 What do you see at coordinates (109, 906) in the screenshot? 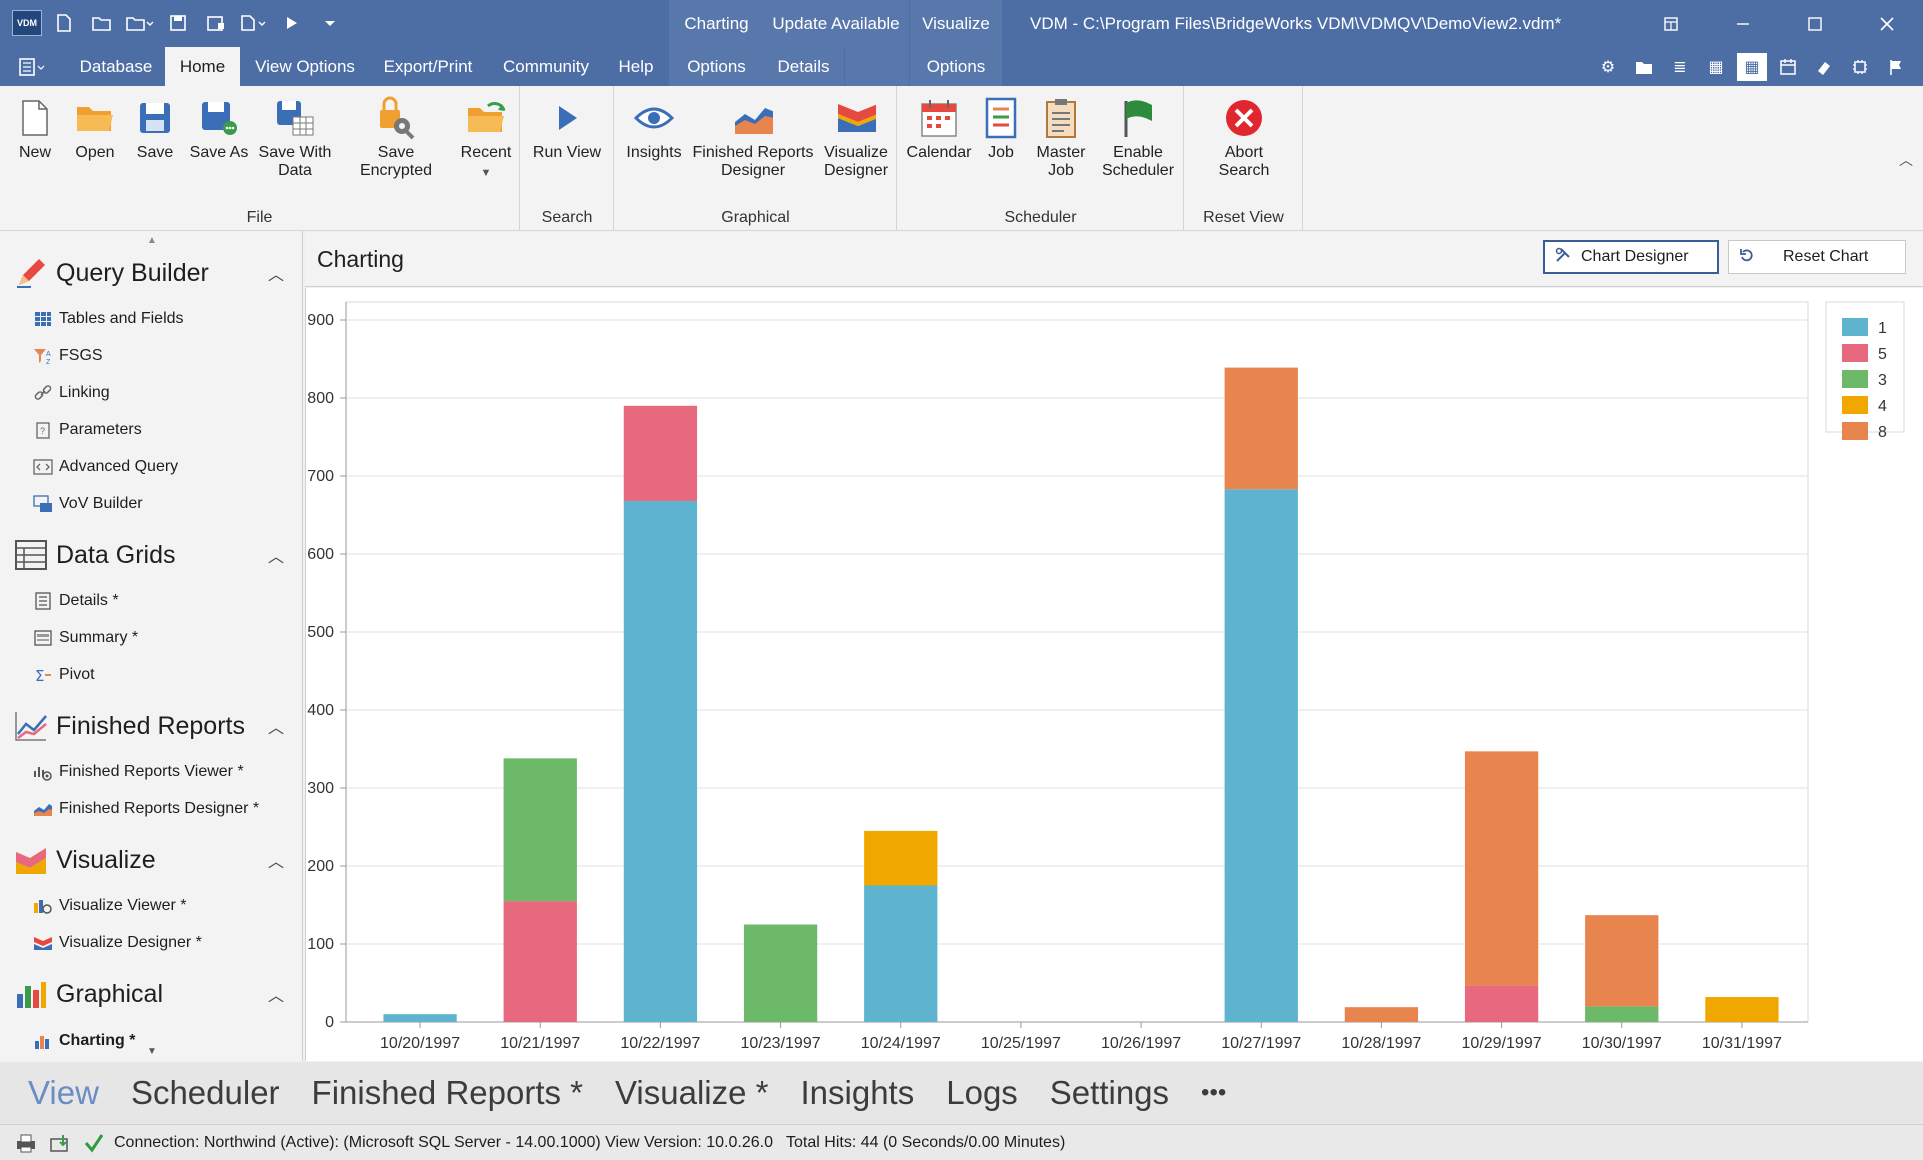
I see `nav-item-visualize-viewer: Visualize Viewer *` at bounding box center [109, 906].